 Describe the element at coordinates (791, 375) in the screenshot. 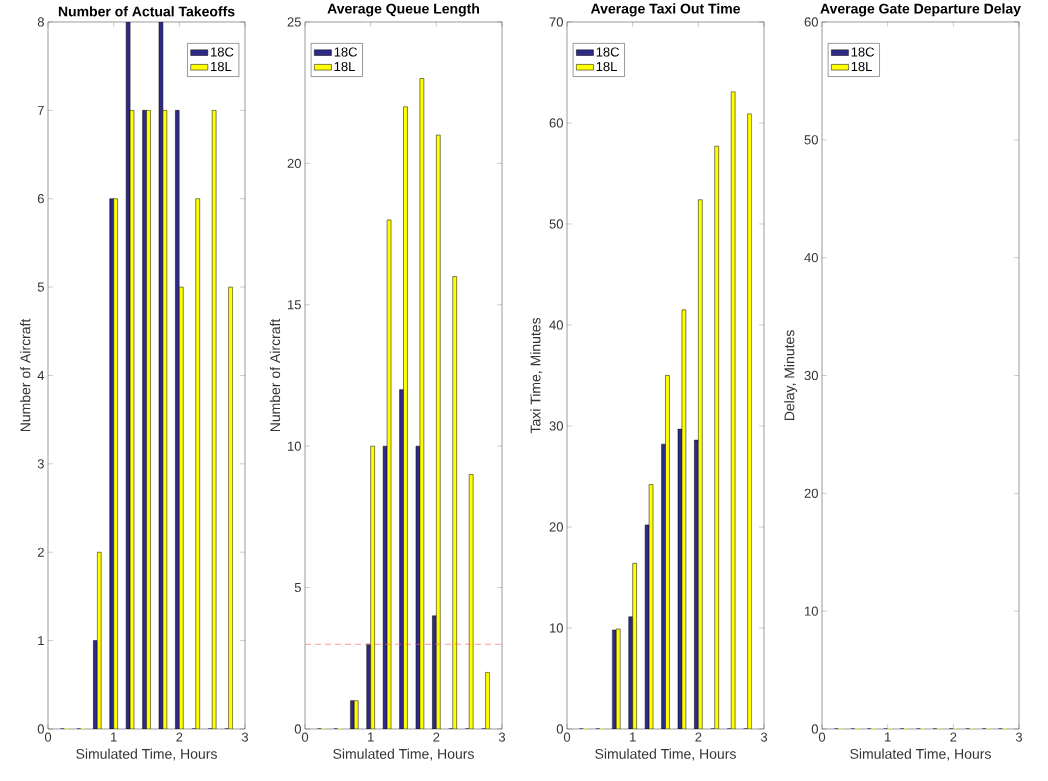

I see `y-axis-title: Delay, Minutes` at that location.